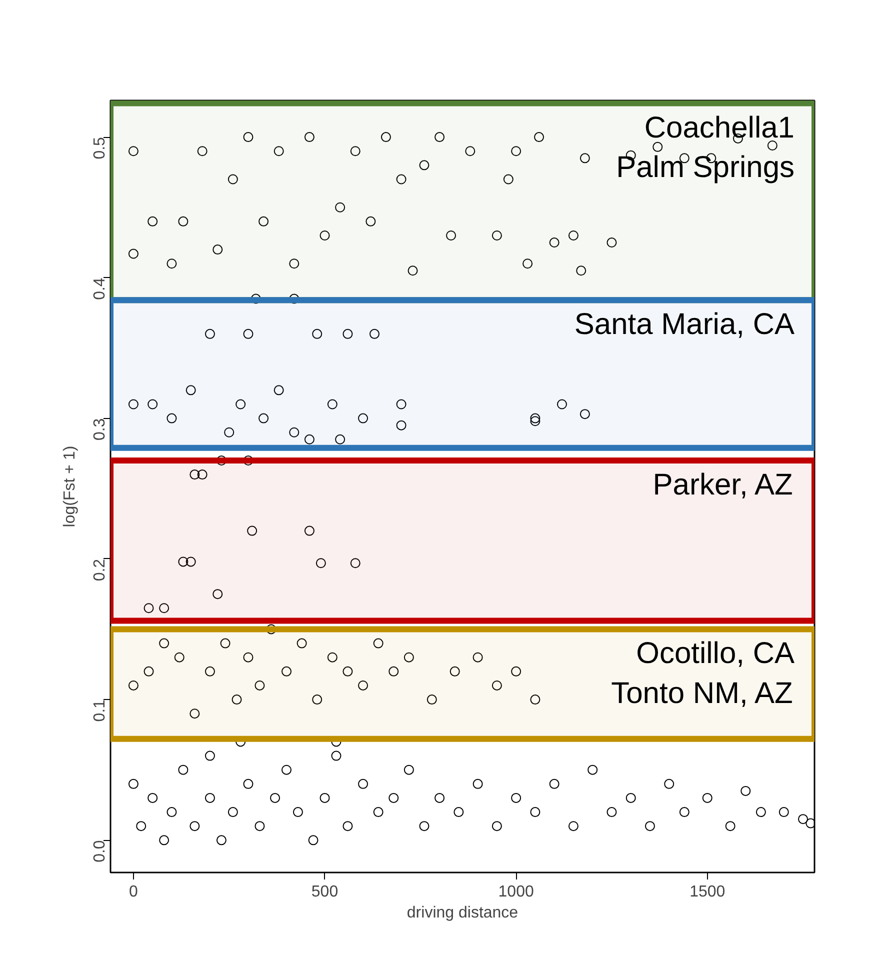  What do you see at coordinates (100, 289) in the screenshot?
I see `y-tick-label: 0.4` at bounding box center [100, 289].